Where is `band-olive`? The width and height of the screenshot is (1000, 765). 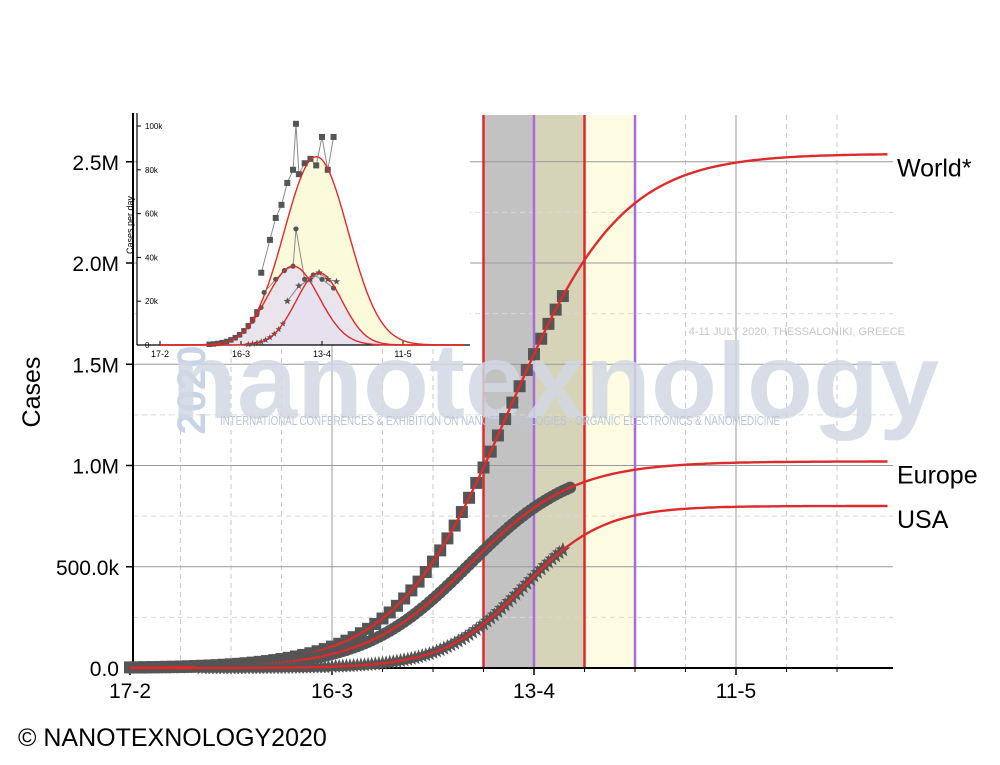
band-olive is located at coordinates (559, 391).